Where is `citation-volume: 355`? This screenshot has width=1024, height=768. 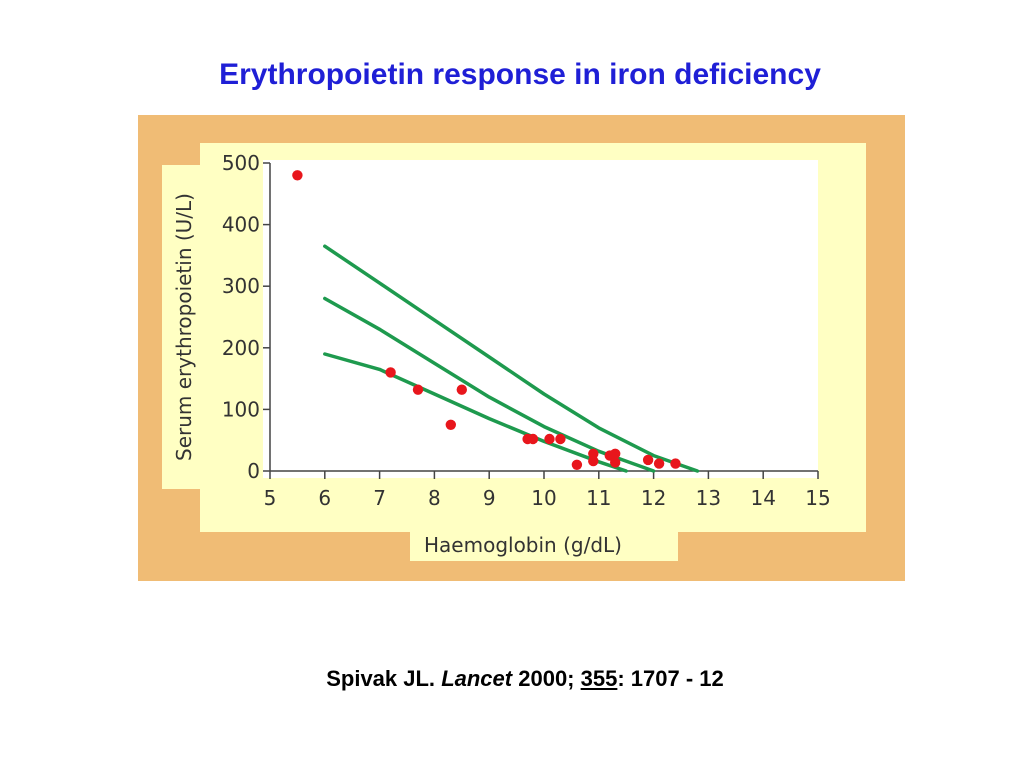 citation-volume: 355 is located at coordinates (599, 678).